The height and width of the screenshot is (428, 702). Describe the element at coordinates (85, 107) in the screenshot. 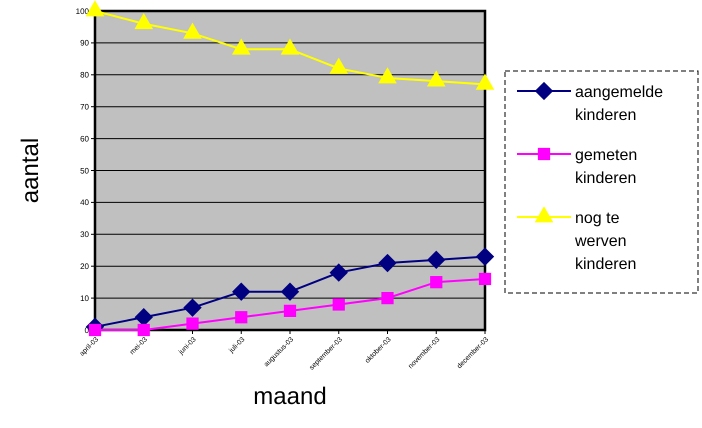

I see `y-tick-label: 70` at that location.